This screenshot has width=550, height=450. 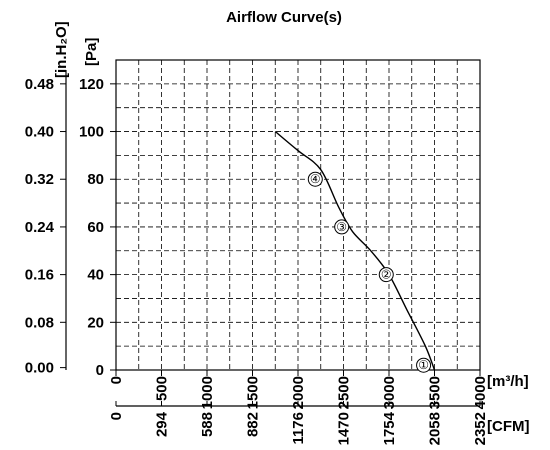 What do you see at coordinates (91, 84) in the screenshot?
I see `y-tick-primary-label: 120` at bounding box center [91, 84].